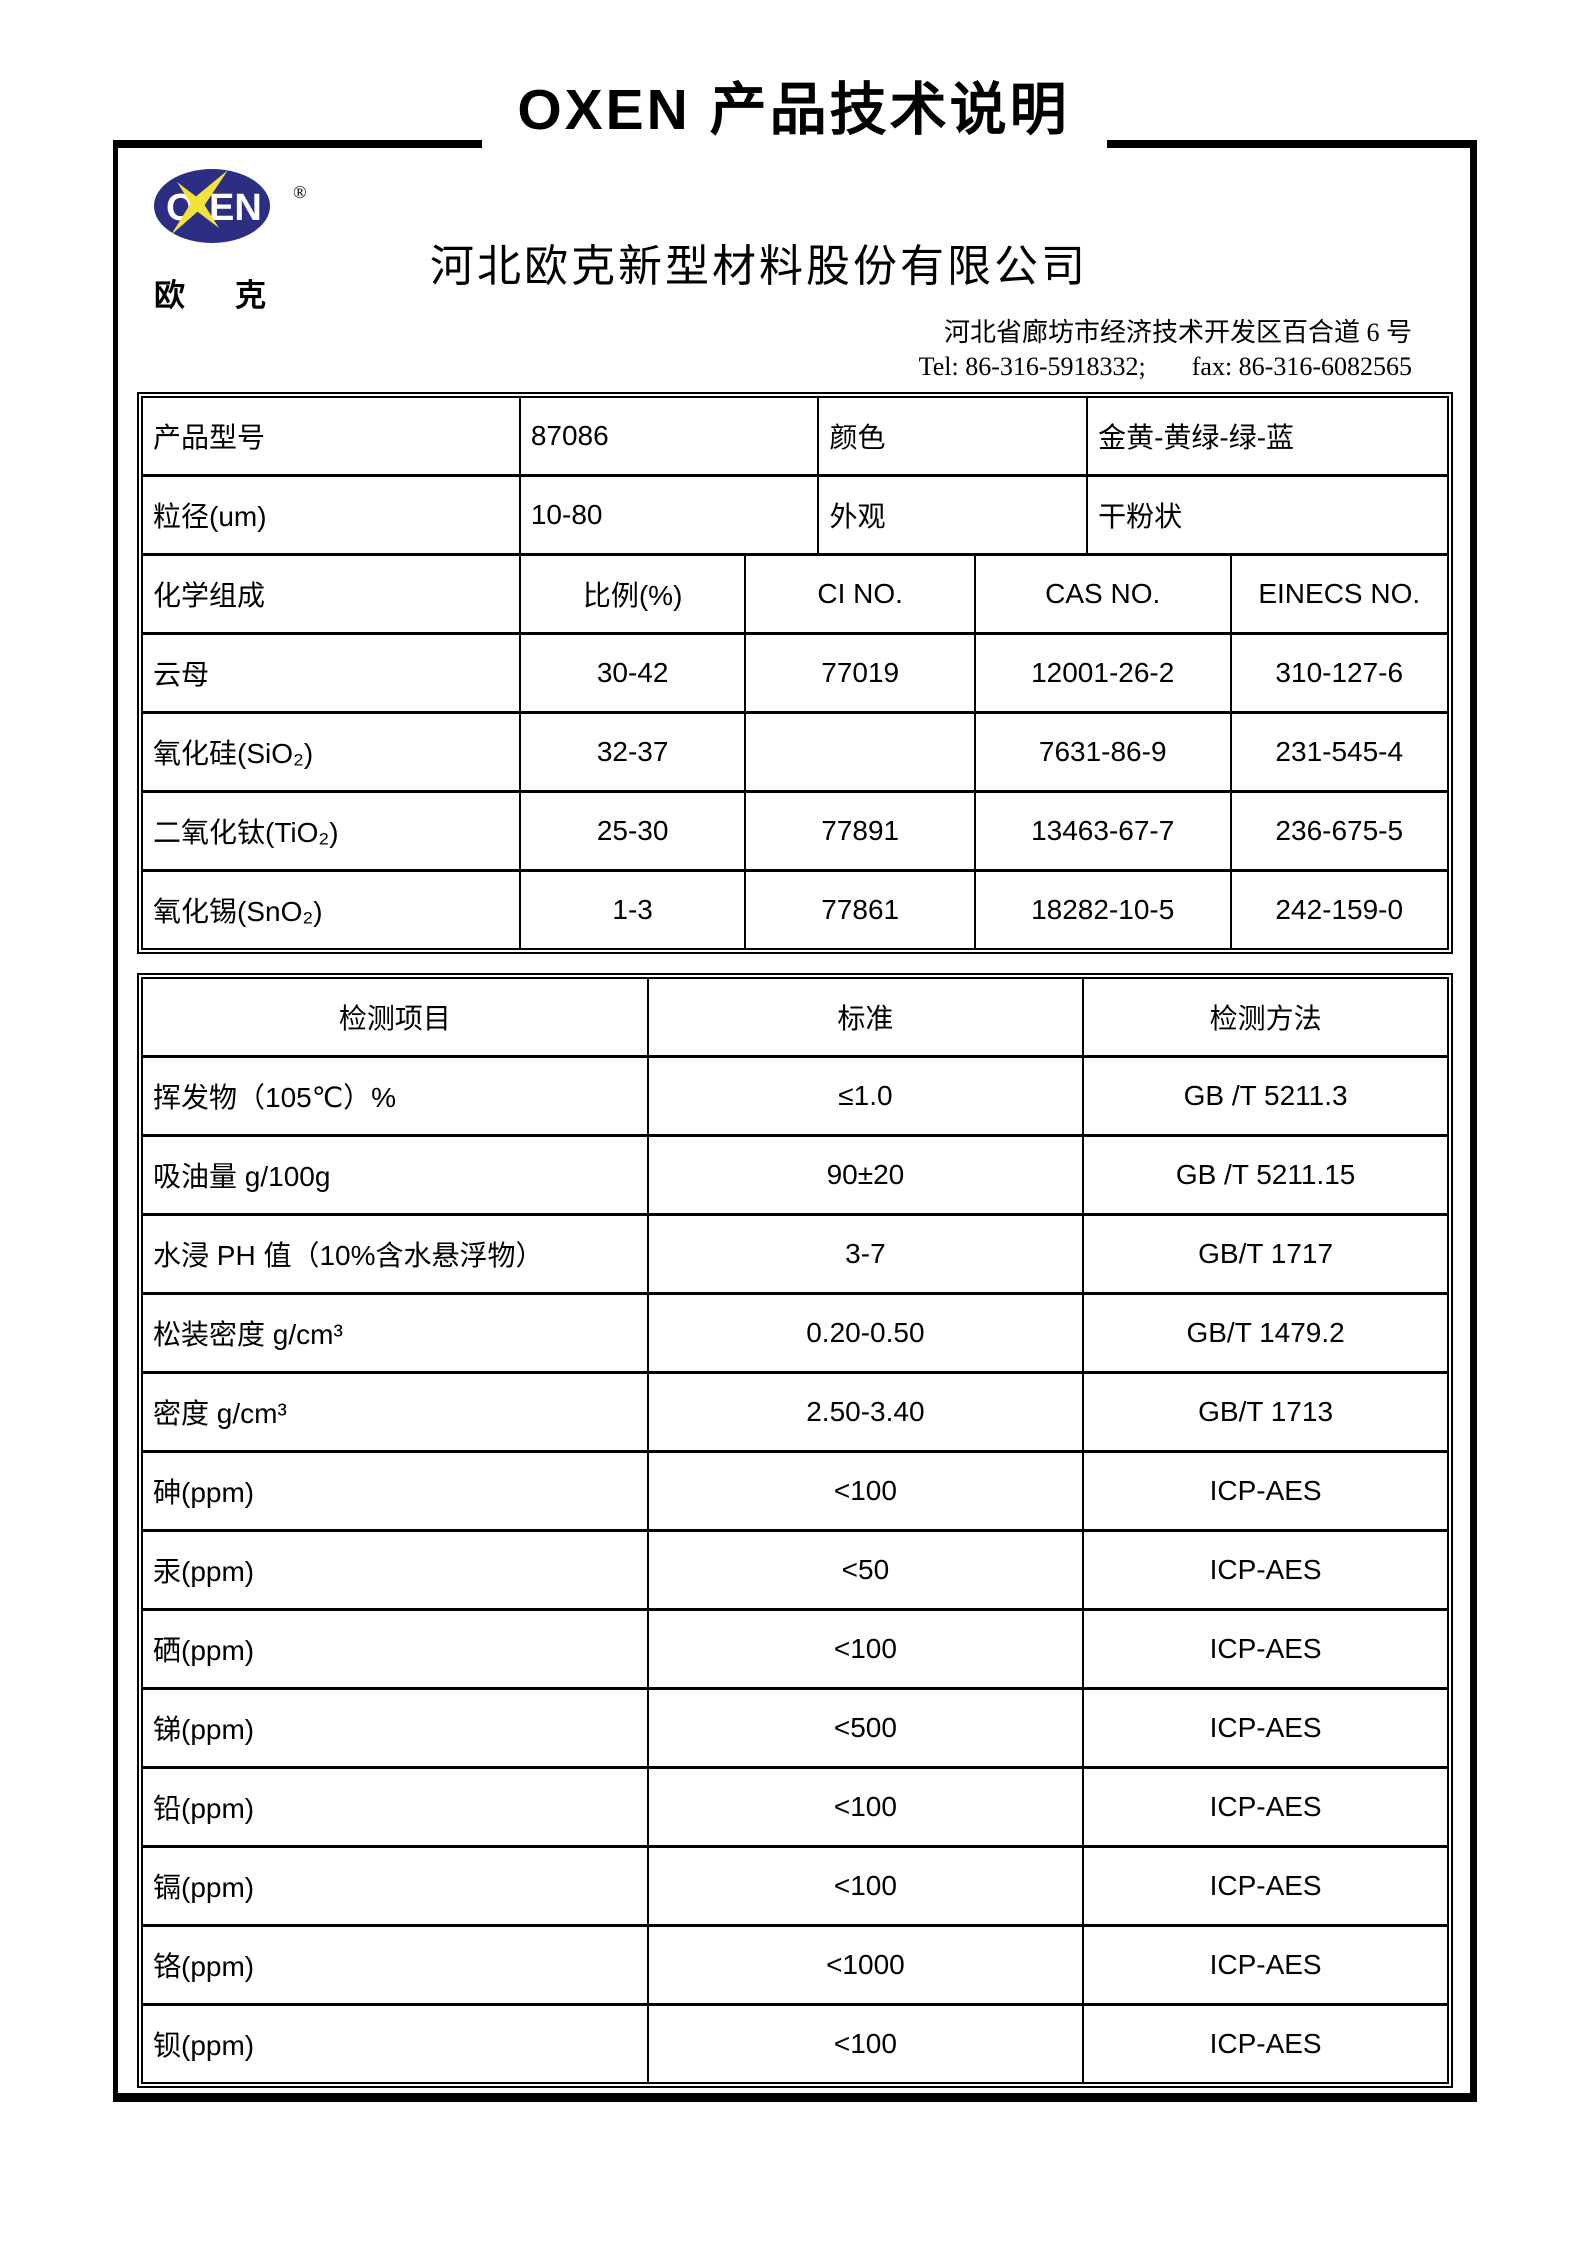 Image resolution: width=1587 pixels, height=2245 pixels. Describe the element at coordinates (1292, 144) in the screenshot. I see `title-rule-right` at that location.